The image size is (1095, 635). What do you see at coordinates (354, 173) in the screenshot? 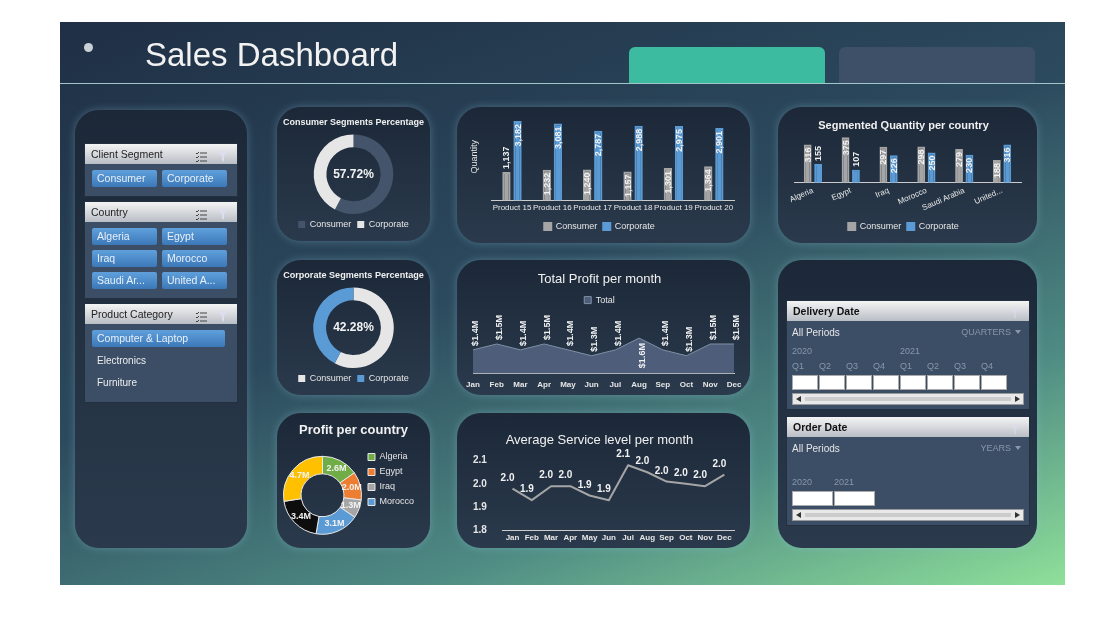
I see `text: 57.72%` at bounding box center [354, 173].